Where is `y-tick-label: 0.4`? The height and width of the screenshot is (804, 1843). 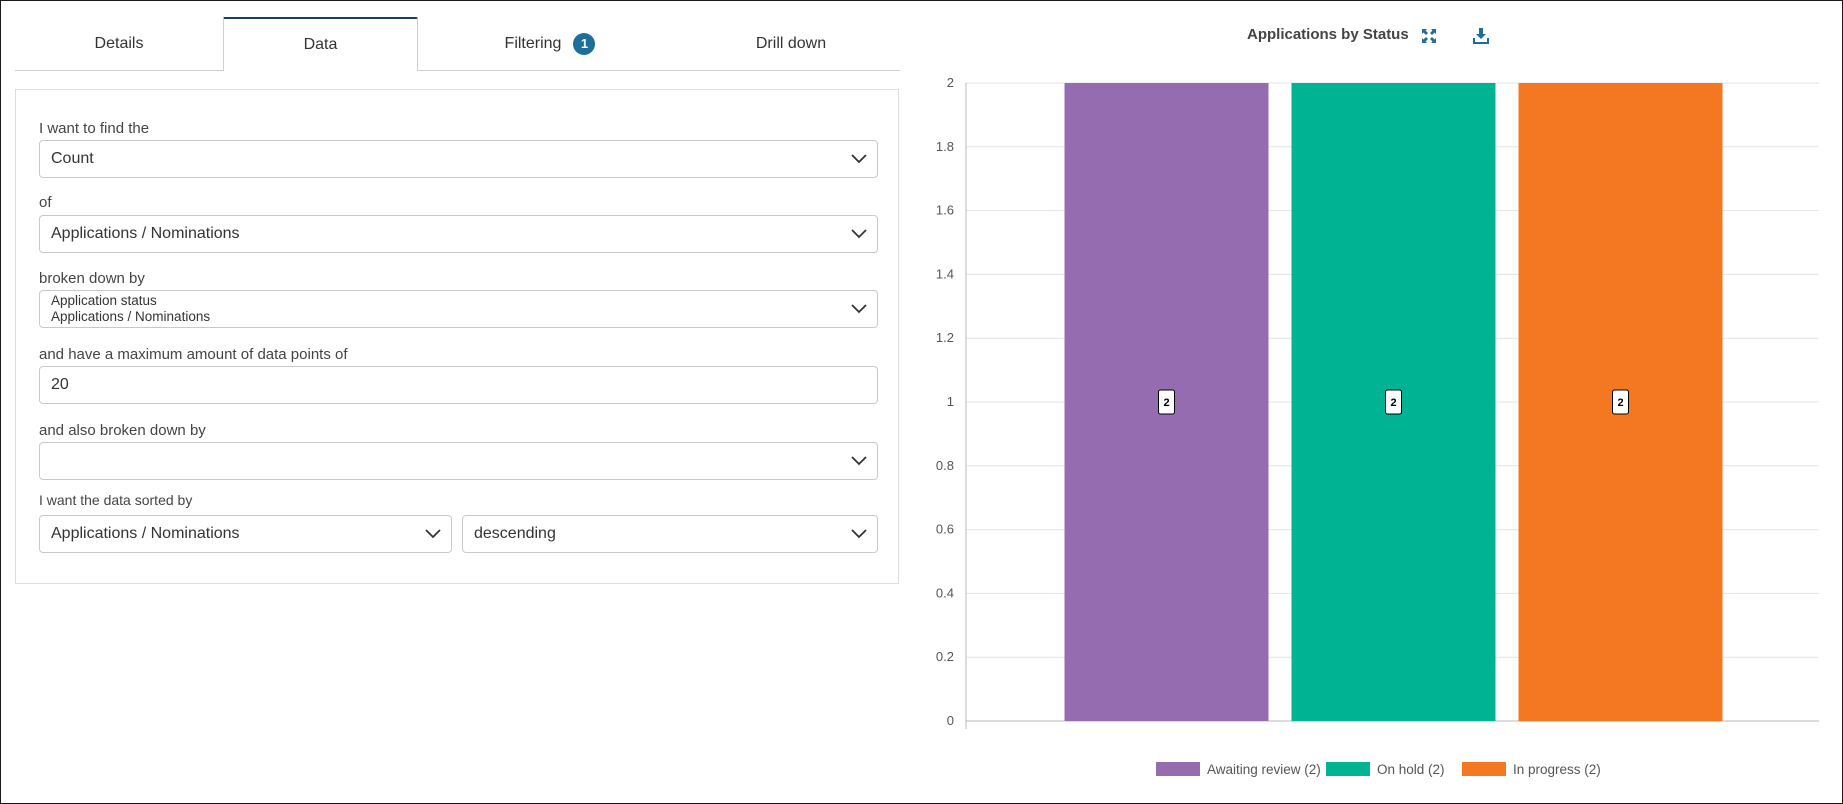
y-tick-label: 0.4 is located at coordinates (945, 592).